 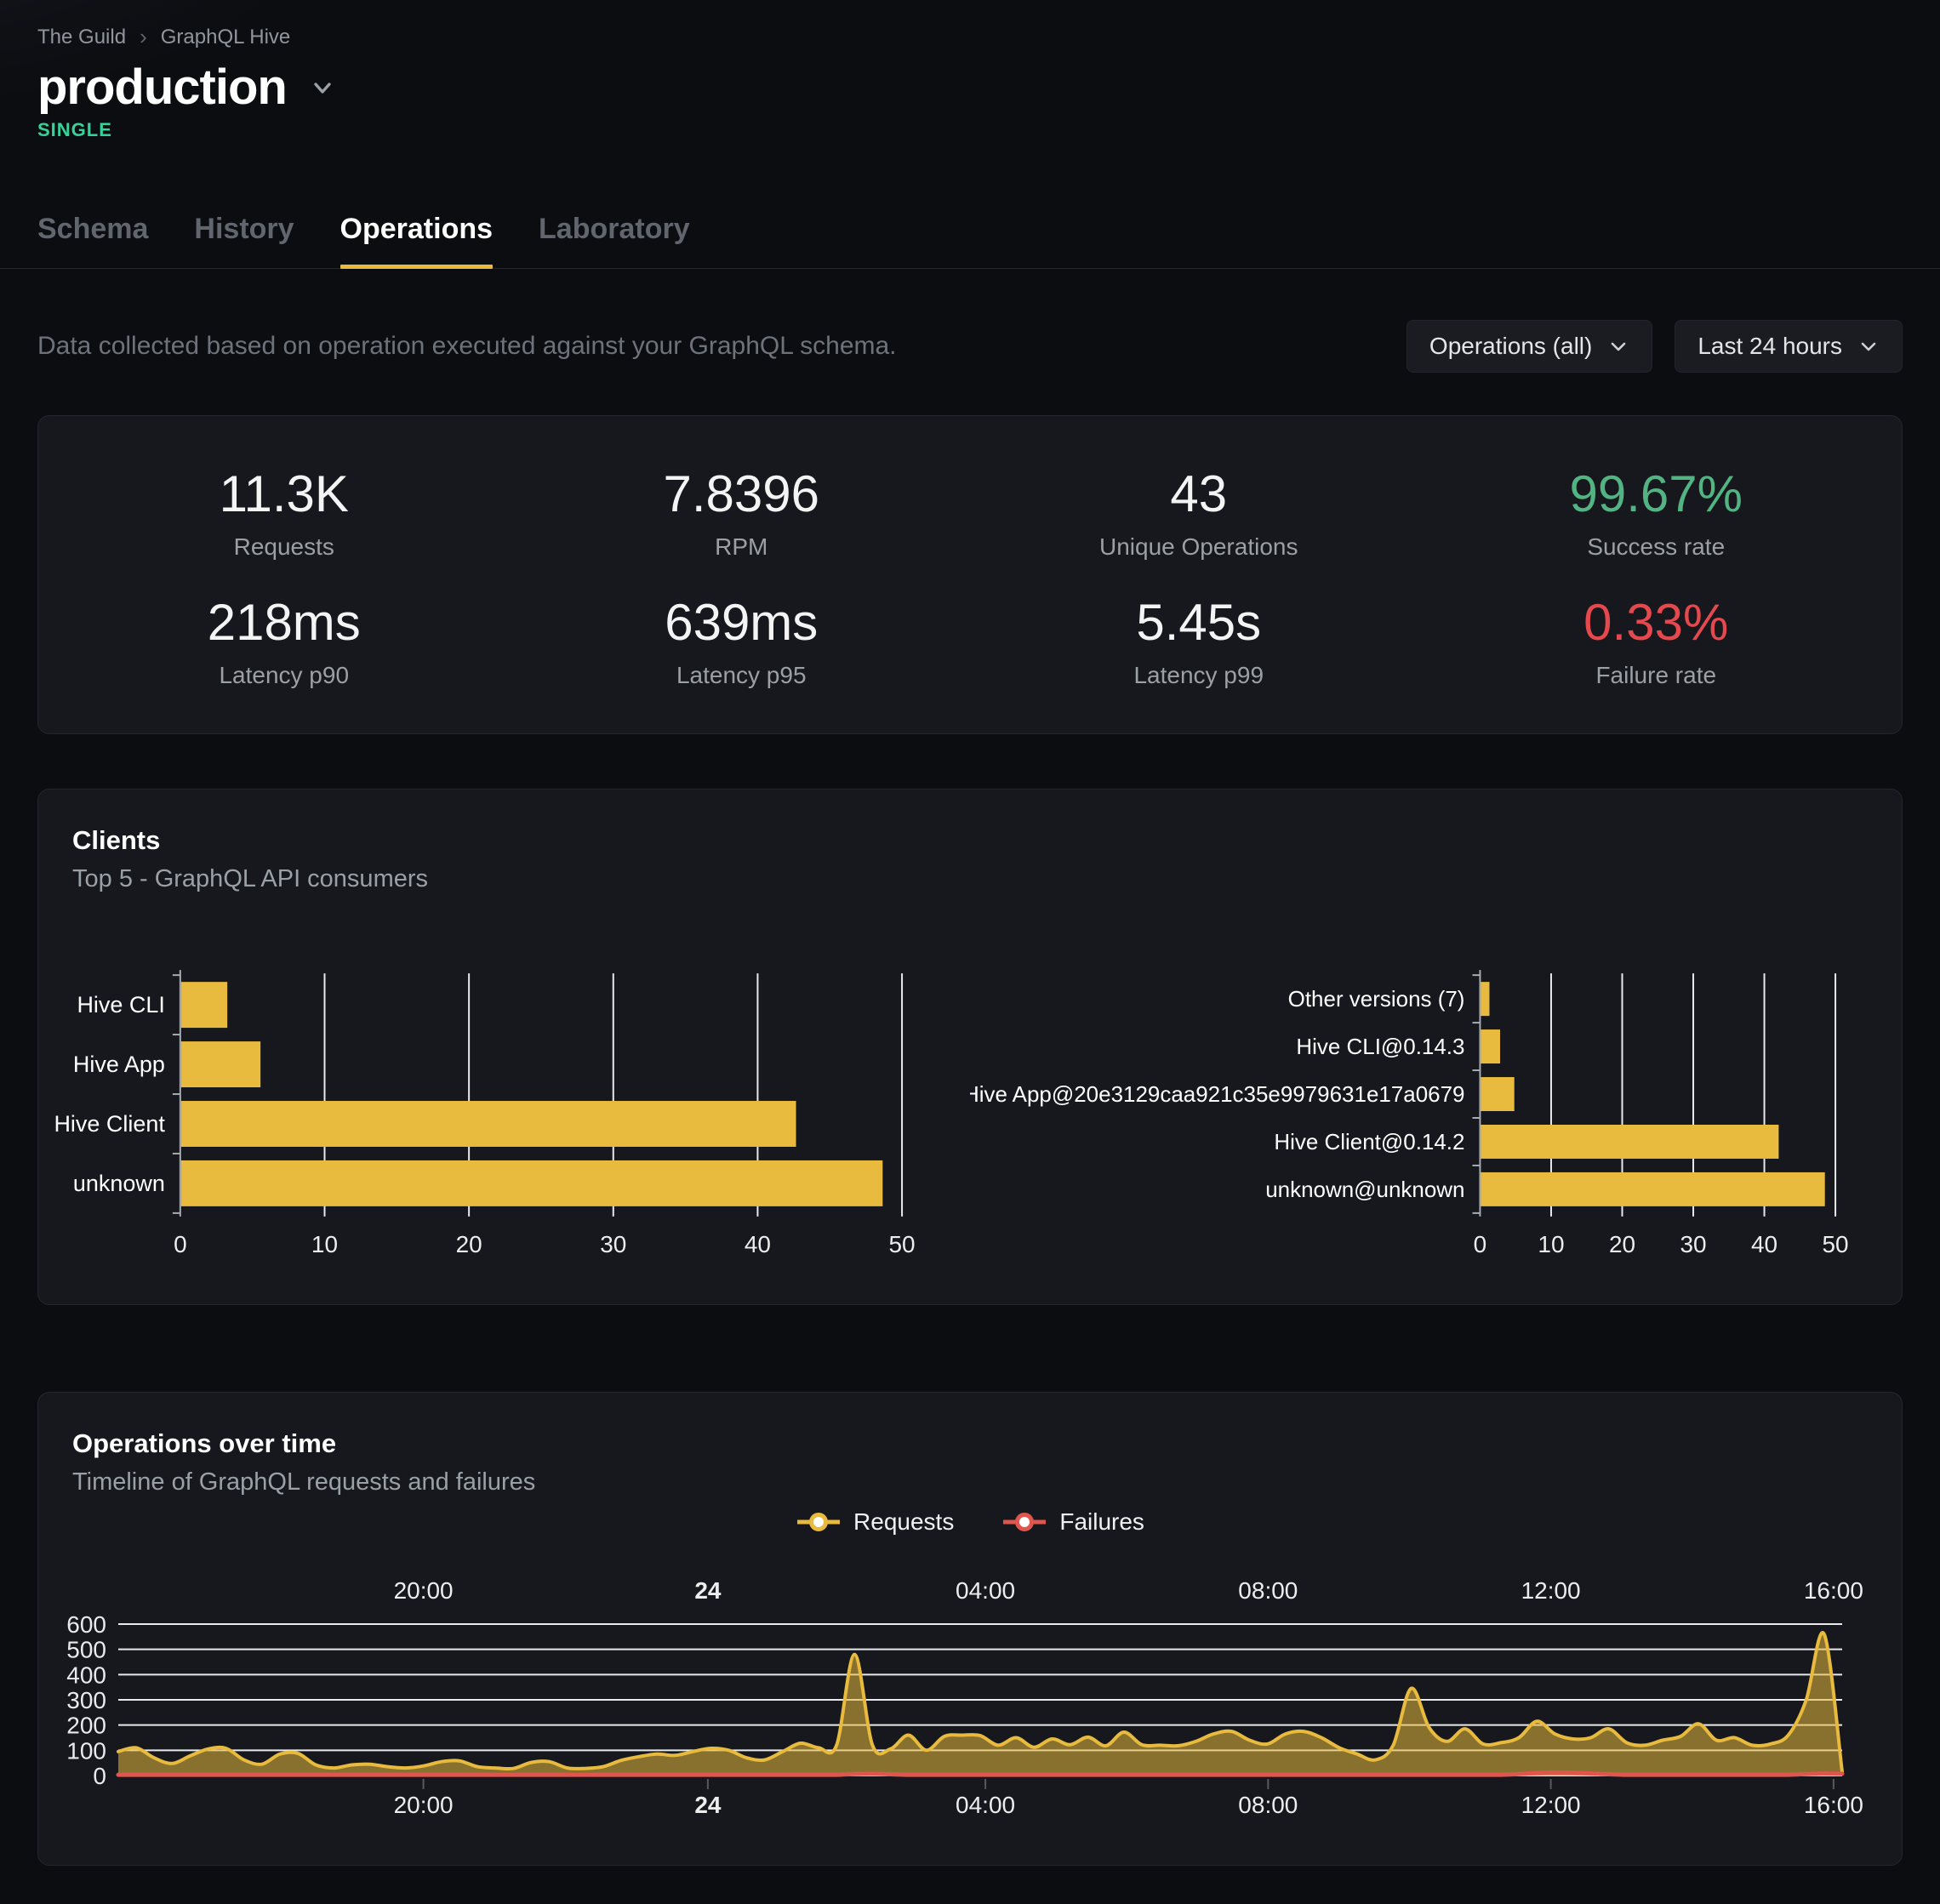 I want to click on svg-text: Hive Client, so click(x=109, y=1124).